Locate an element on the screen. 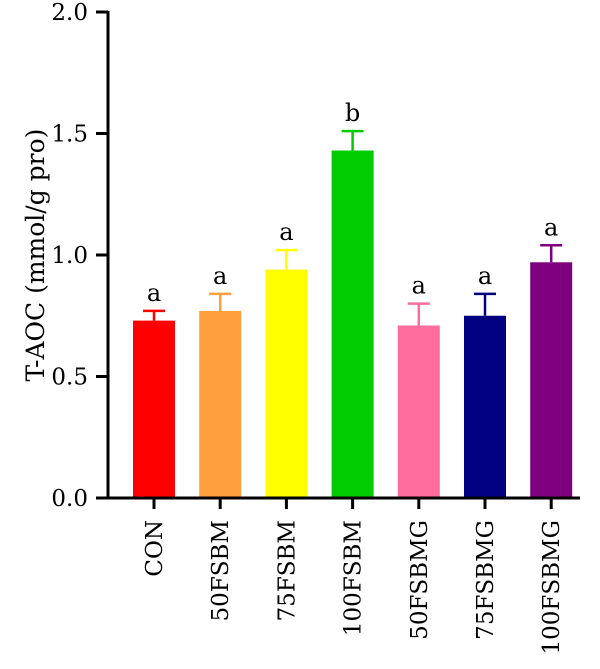  x-tick-label: 100FSBM is located at coordinates (354, 578).